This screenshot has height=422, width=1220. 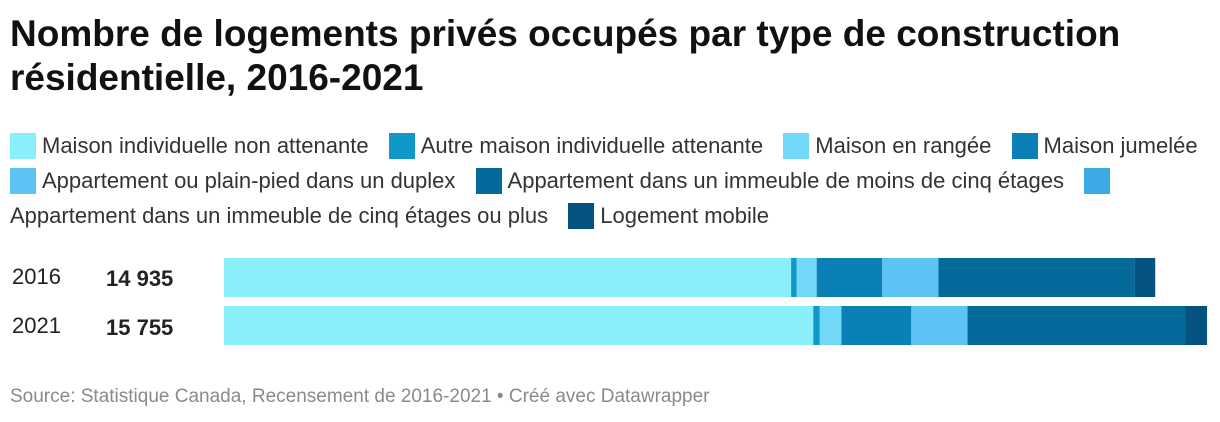 What do you see at coordinates (685, 215) in the screenshot?
I see `legend-label: Logement mobile` at bounding box center [685, 215].